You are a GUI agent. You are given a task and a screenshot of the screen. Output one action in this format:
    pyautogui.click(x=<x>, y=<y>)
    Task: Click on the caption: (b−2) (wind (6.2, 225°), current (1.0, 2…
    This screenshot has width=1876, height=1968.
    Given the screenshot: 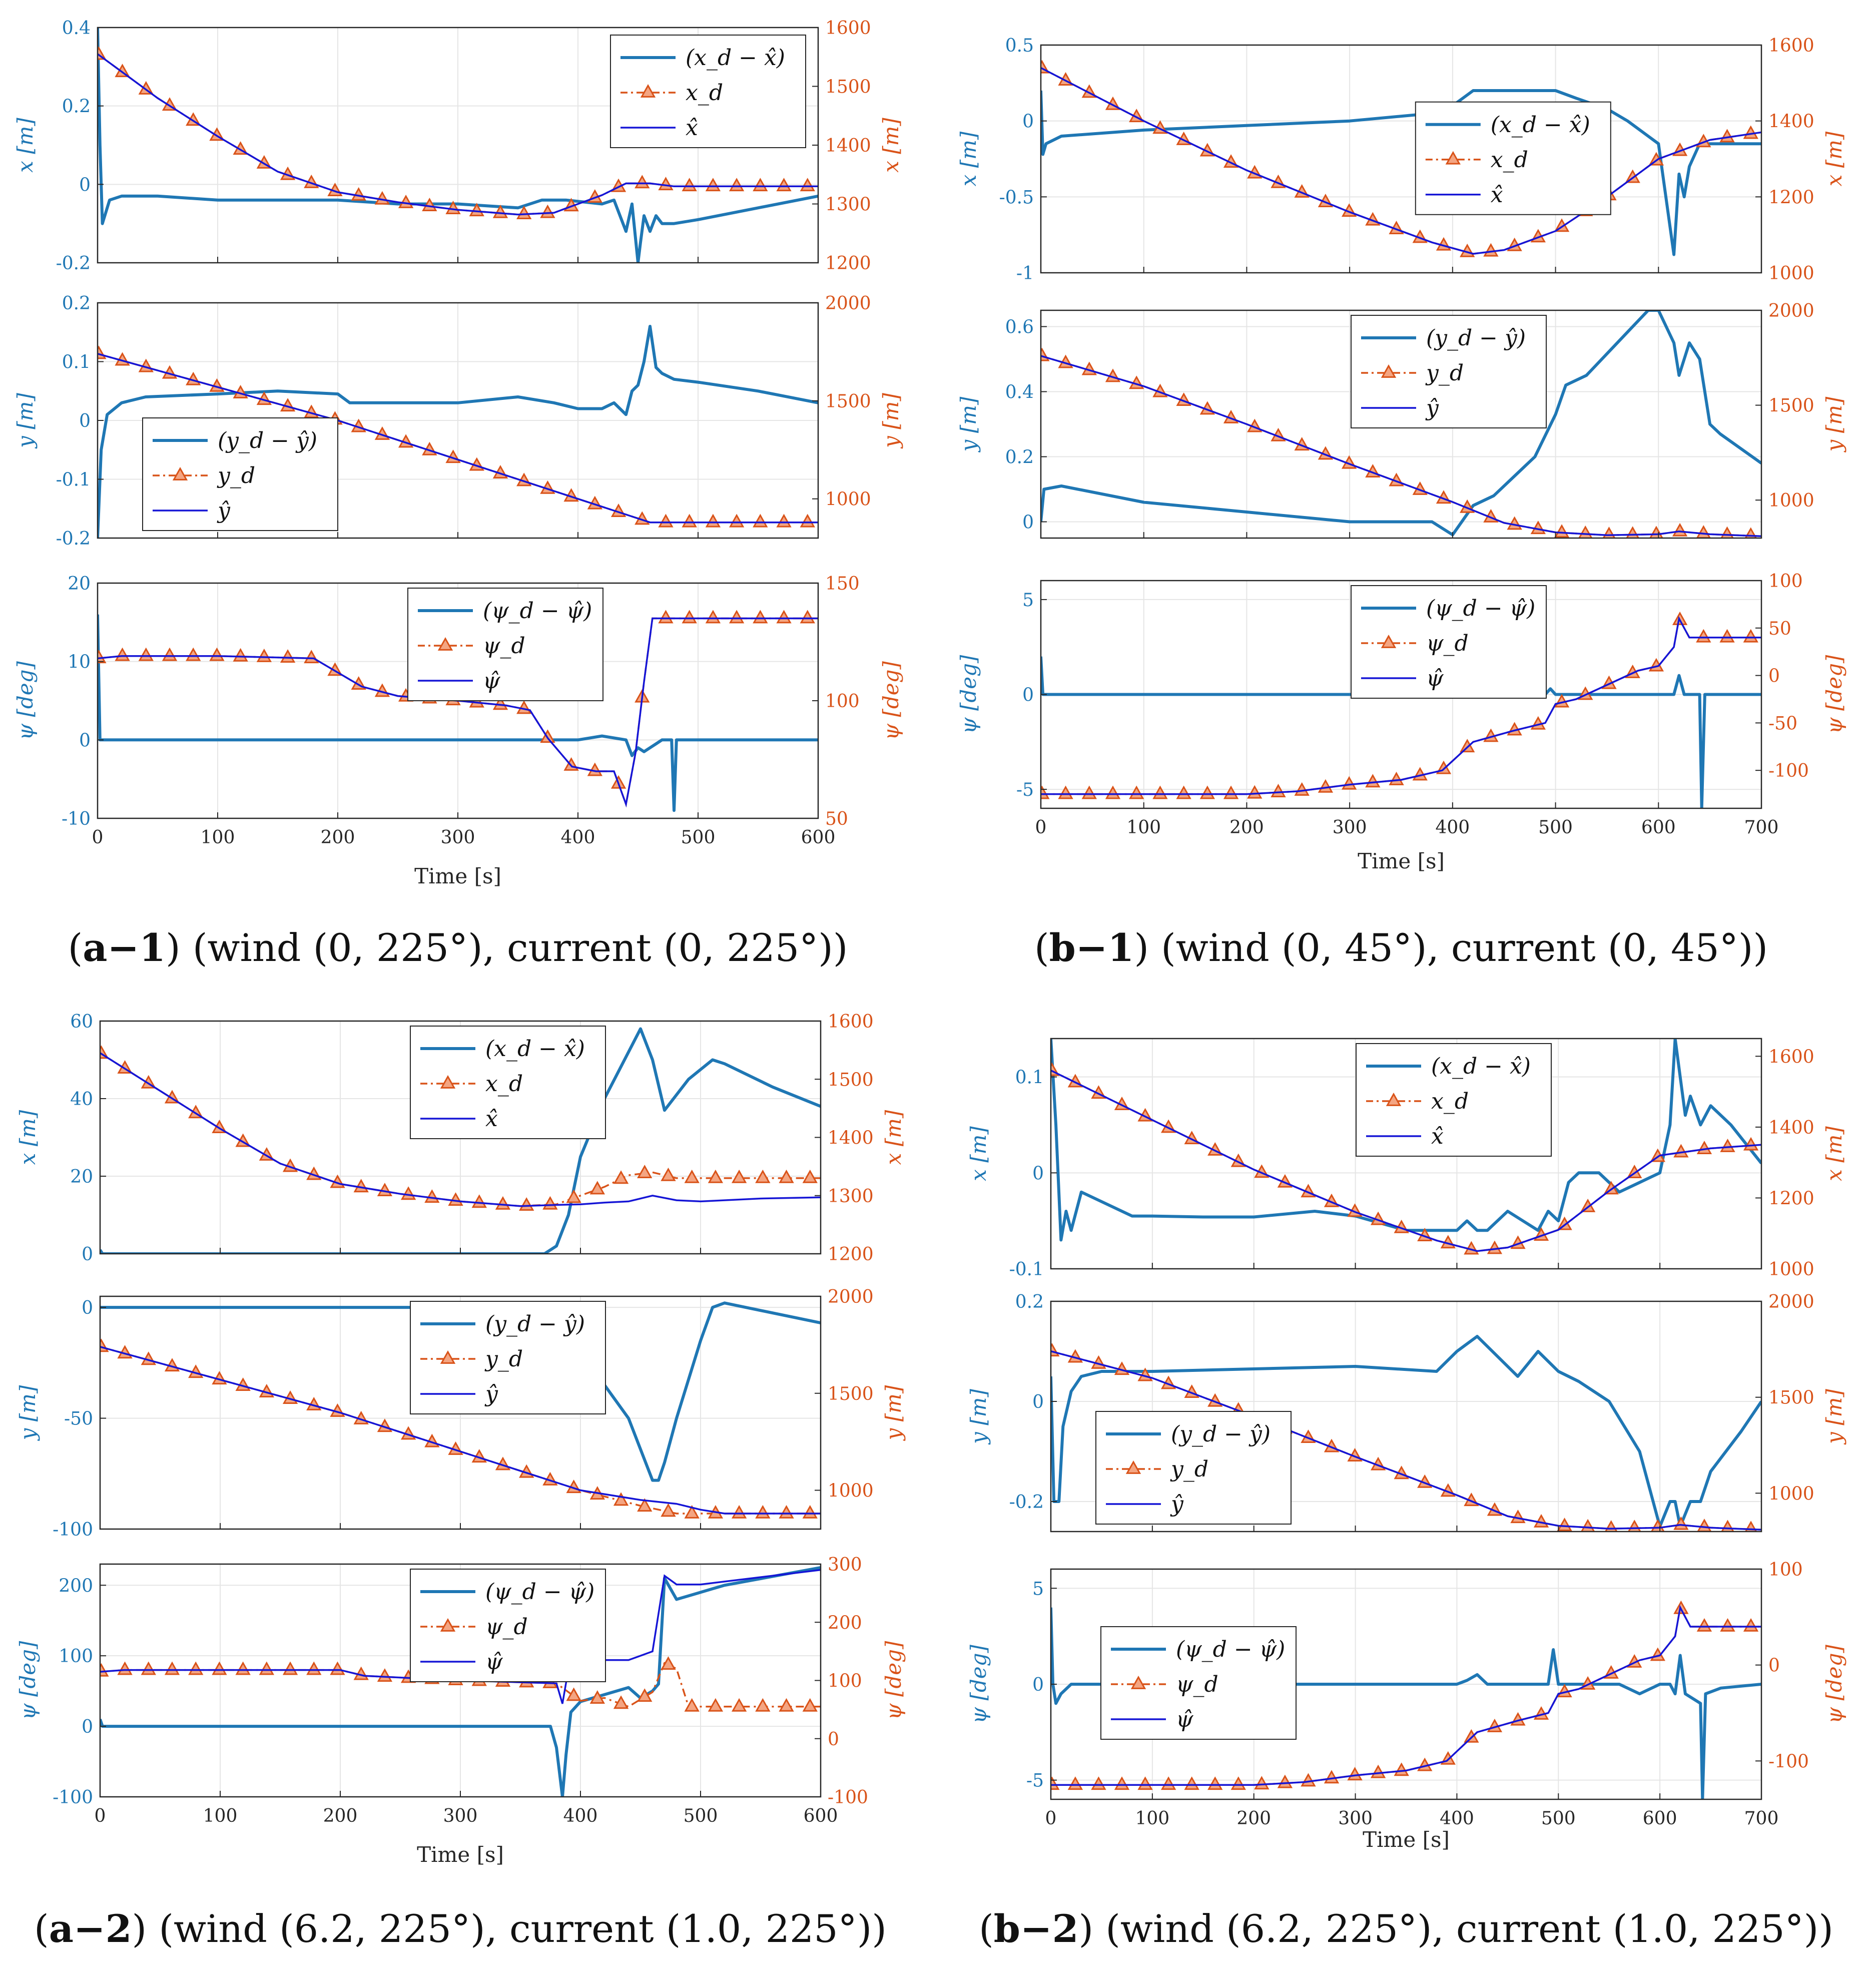 What is the action you would take?
    pyautogui.click(x=1406, y=1928)
    